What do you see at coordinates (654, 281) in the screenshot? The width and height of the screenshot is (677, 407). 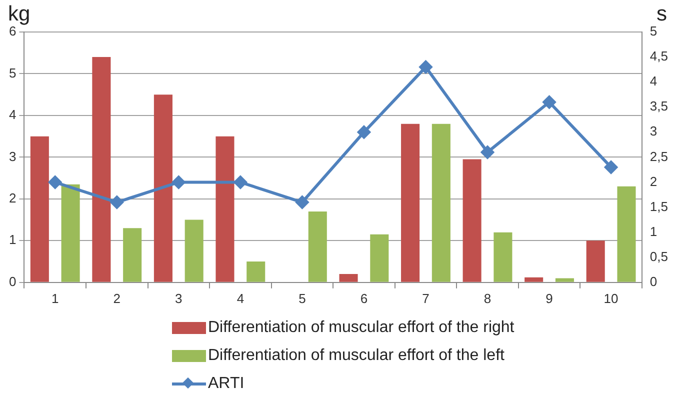 I see `y2-tick-label: 0` at bounding box center [654, 281].